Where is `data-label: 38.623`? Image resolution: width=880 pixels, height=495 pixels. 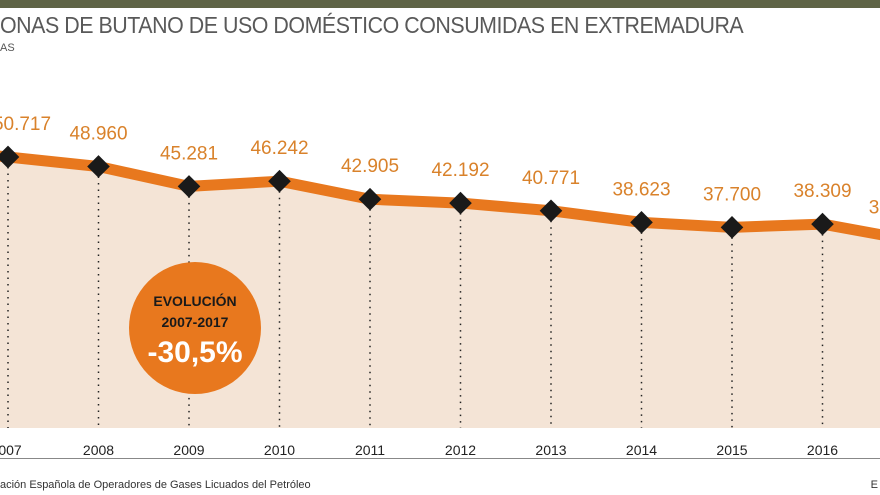 data-label: 38.623 is located at coordinates (641, 189).